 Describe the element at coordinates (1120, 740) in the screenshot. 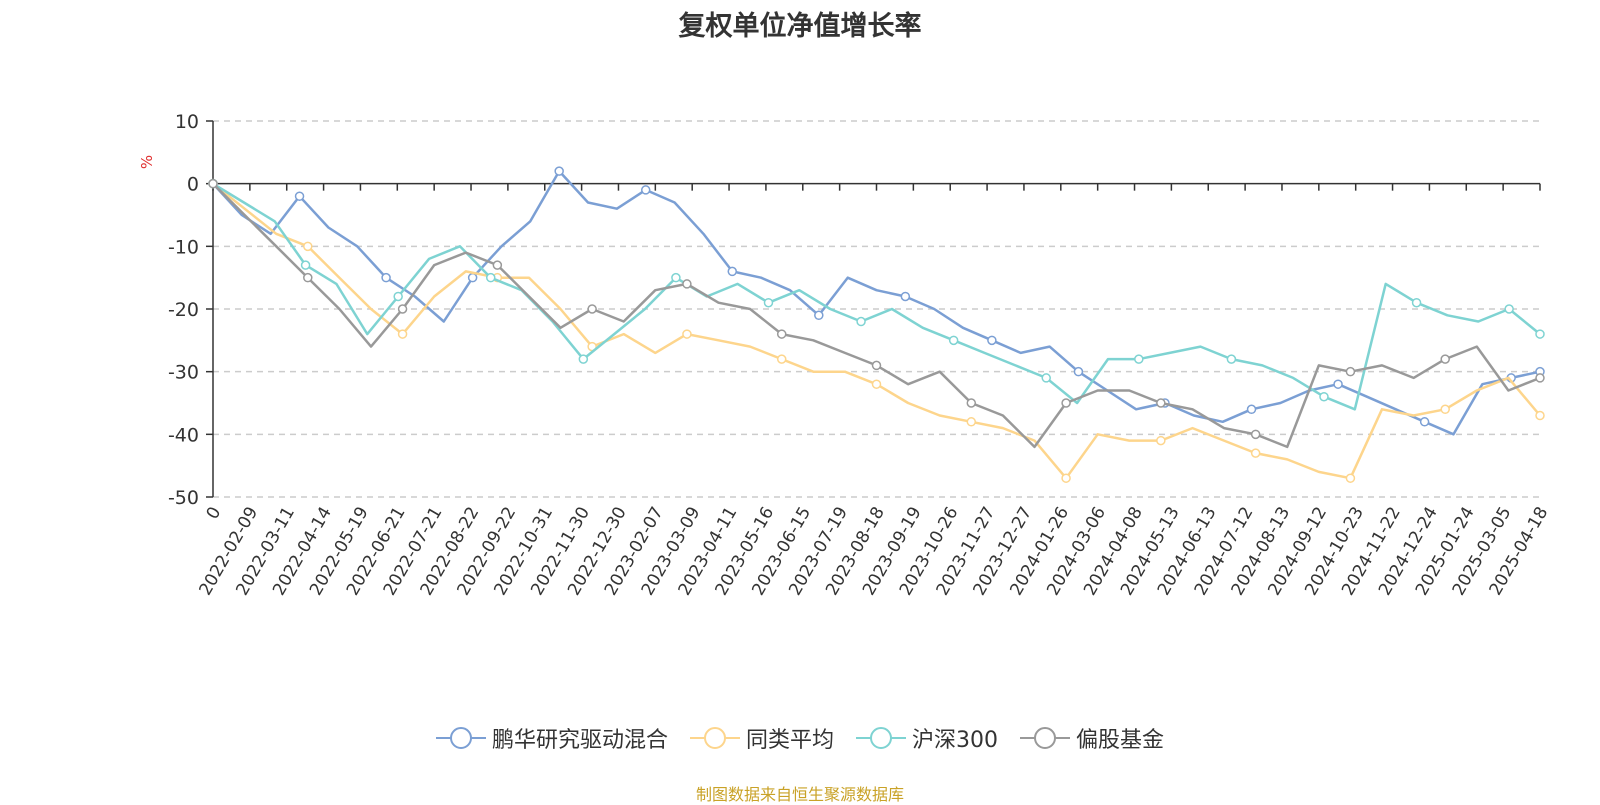

I see `legend-label: 偏股基金` at that location.